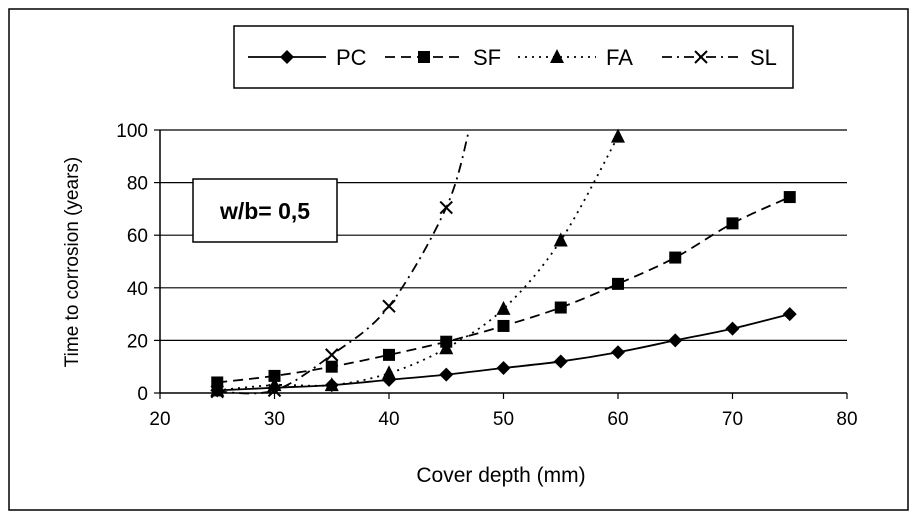 This screenshot has width=919, height=513. What do you see at coordinates (424, 57) in the screenshot?
I see `legend-marker-sf` at bounding box center [424, 57].